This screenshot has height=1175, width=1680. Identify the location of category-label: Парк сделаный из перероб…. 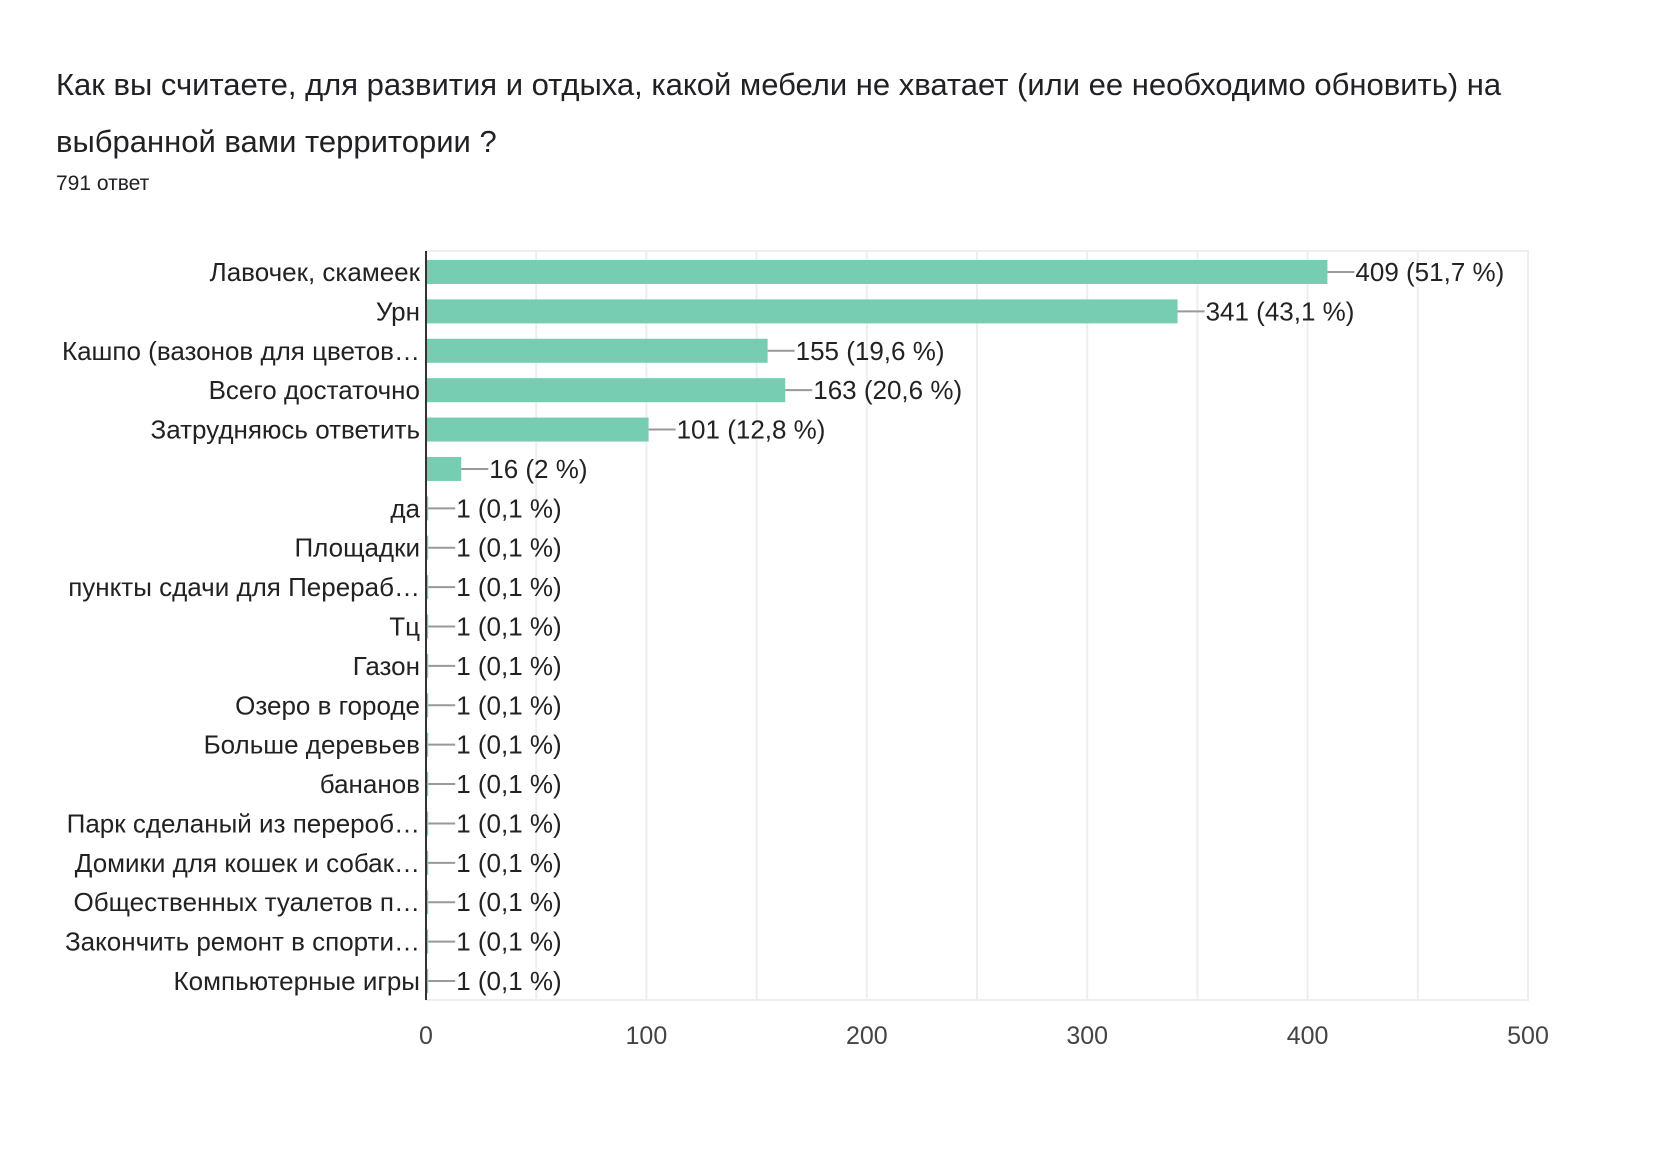
(243, 823).